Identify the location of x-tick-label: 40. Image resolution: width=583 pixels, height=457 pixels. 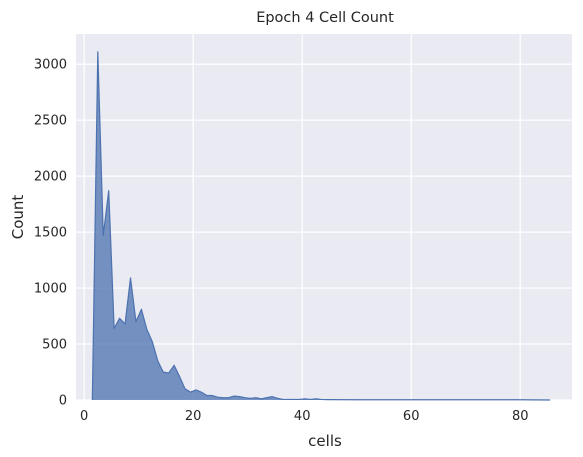
(302, 416).